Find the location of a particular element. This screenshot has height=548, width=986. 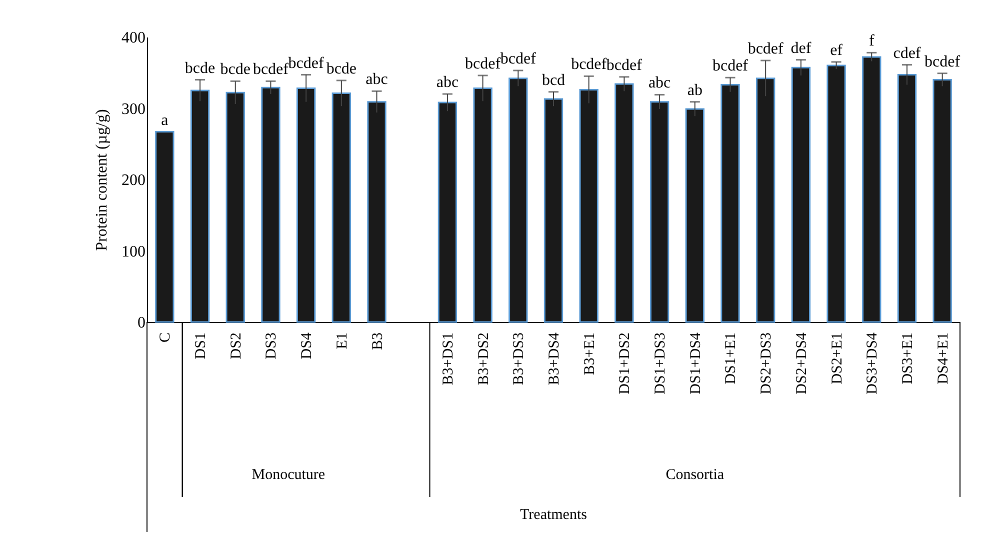

x-tick-label: DS2+DS4 is located at coordinates (802, 363).